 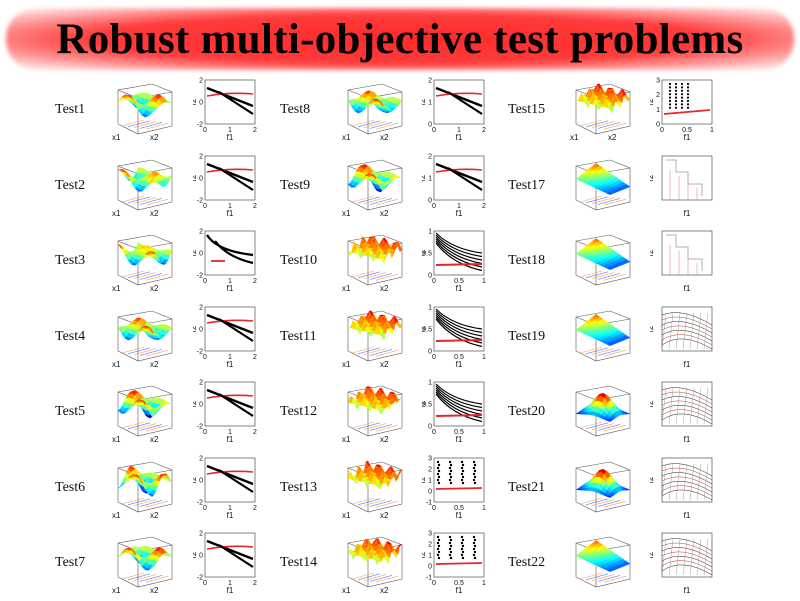 I want to click on test-label: Test3, so click(x=70, y=261).